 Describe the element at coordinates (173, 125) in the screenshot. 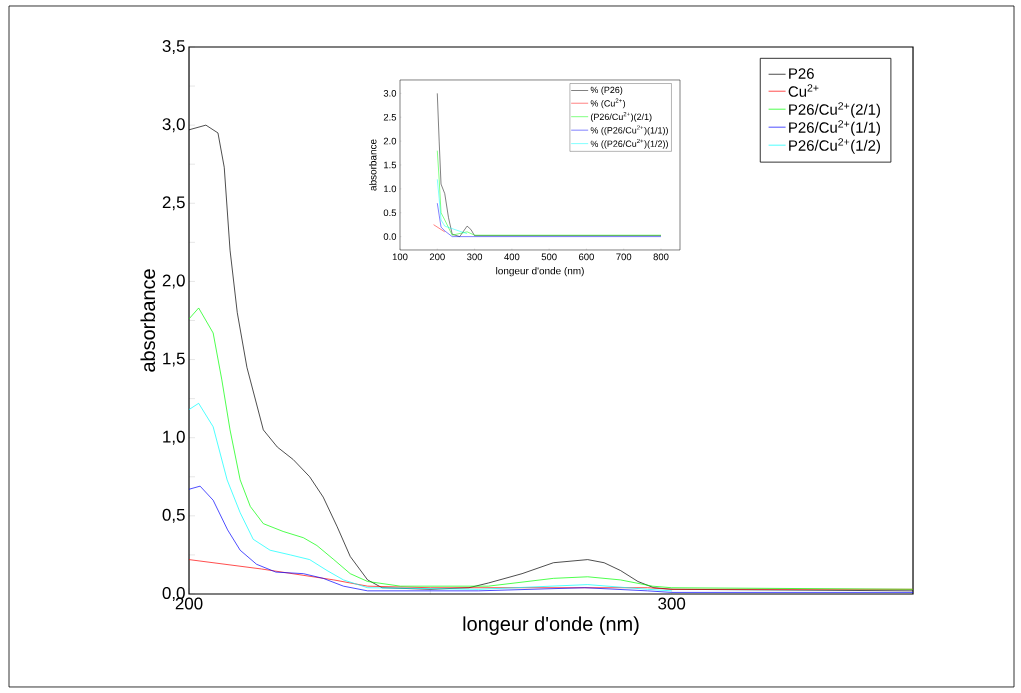

I see `y-tick-label: 3,0` at that location.